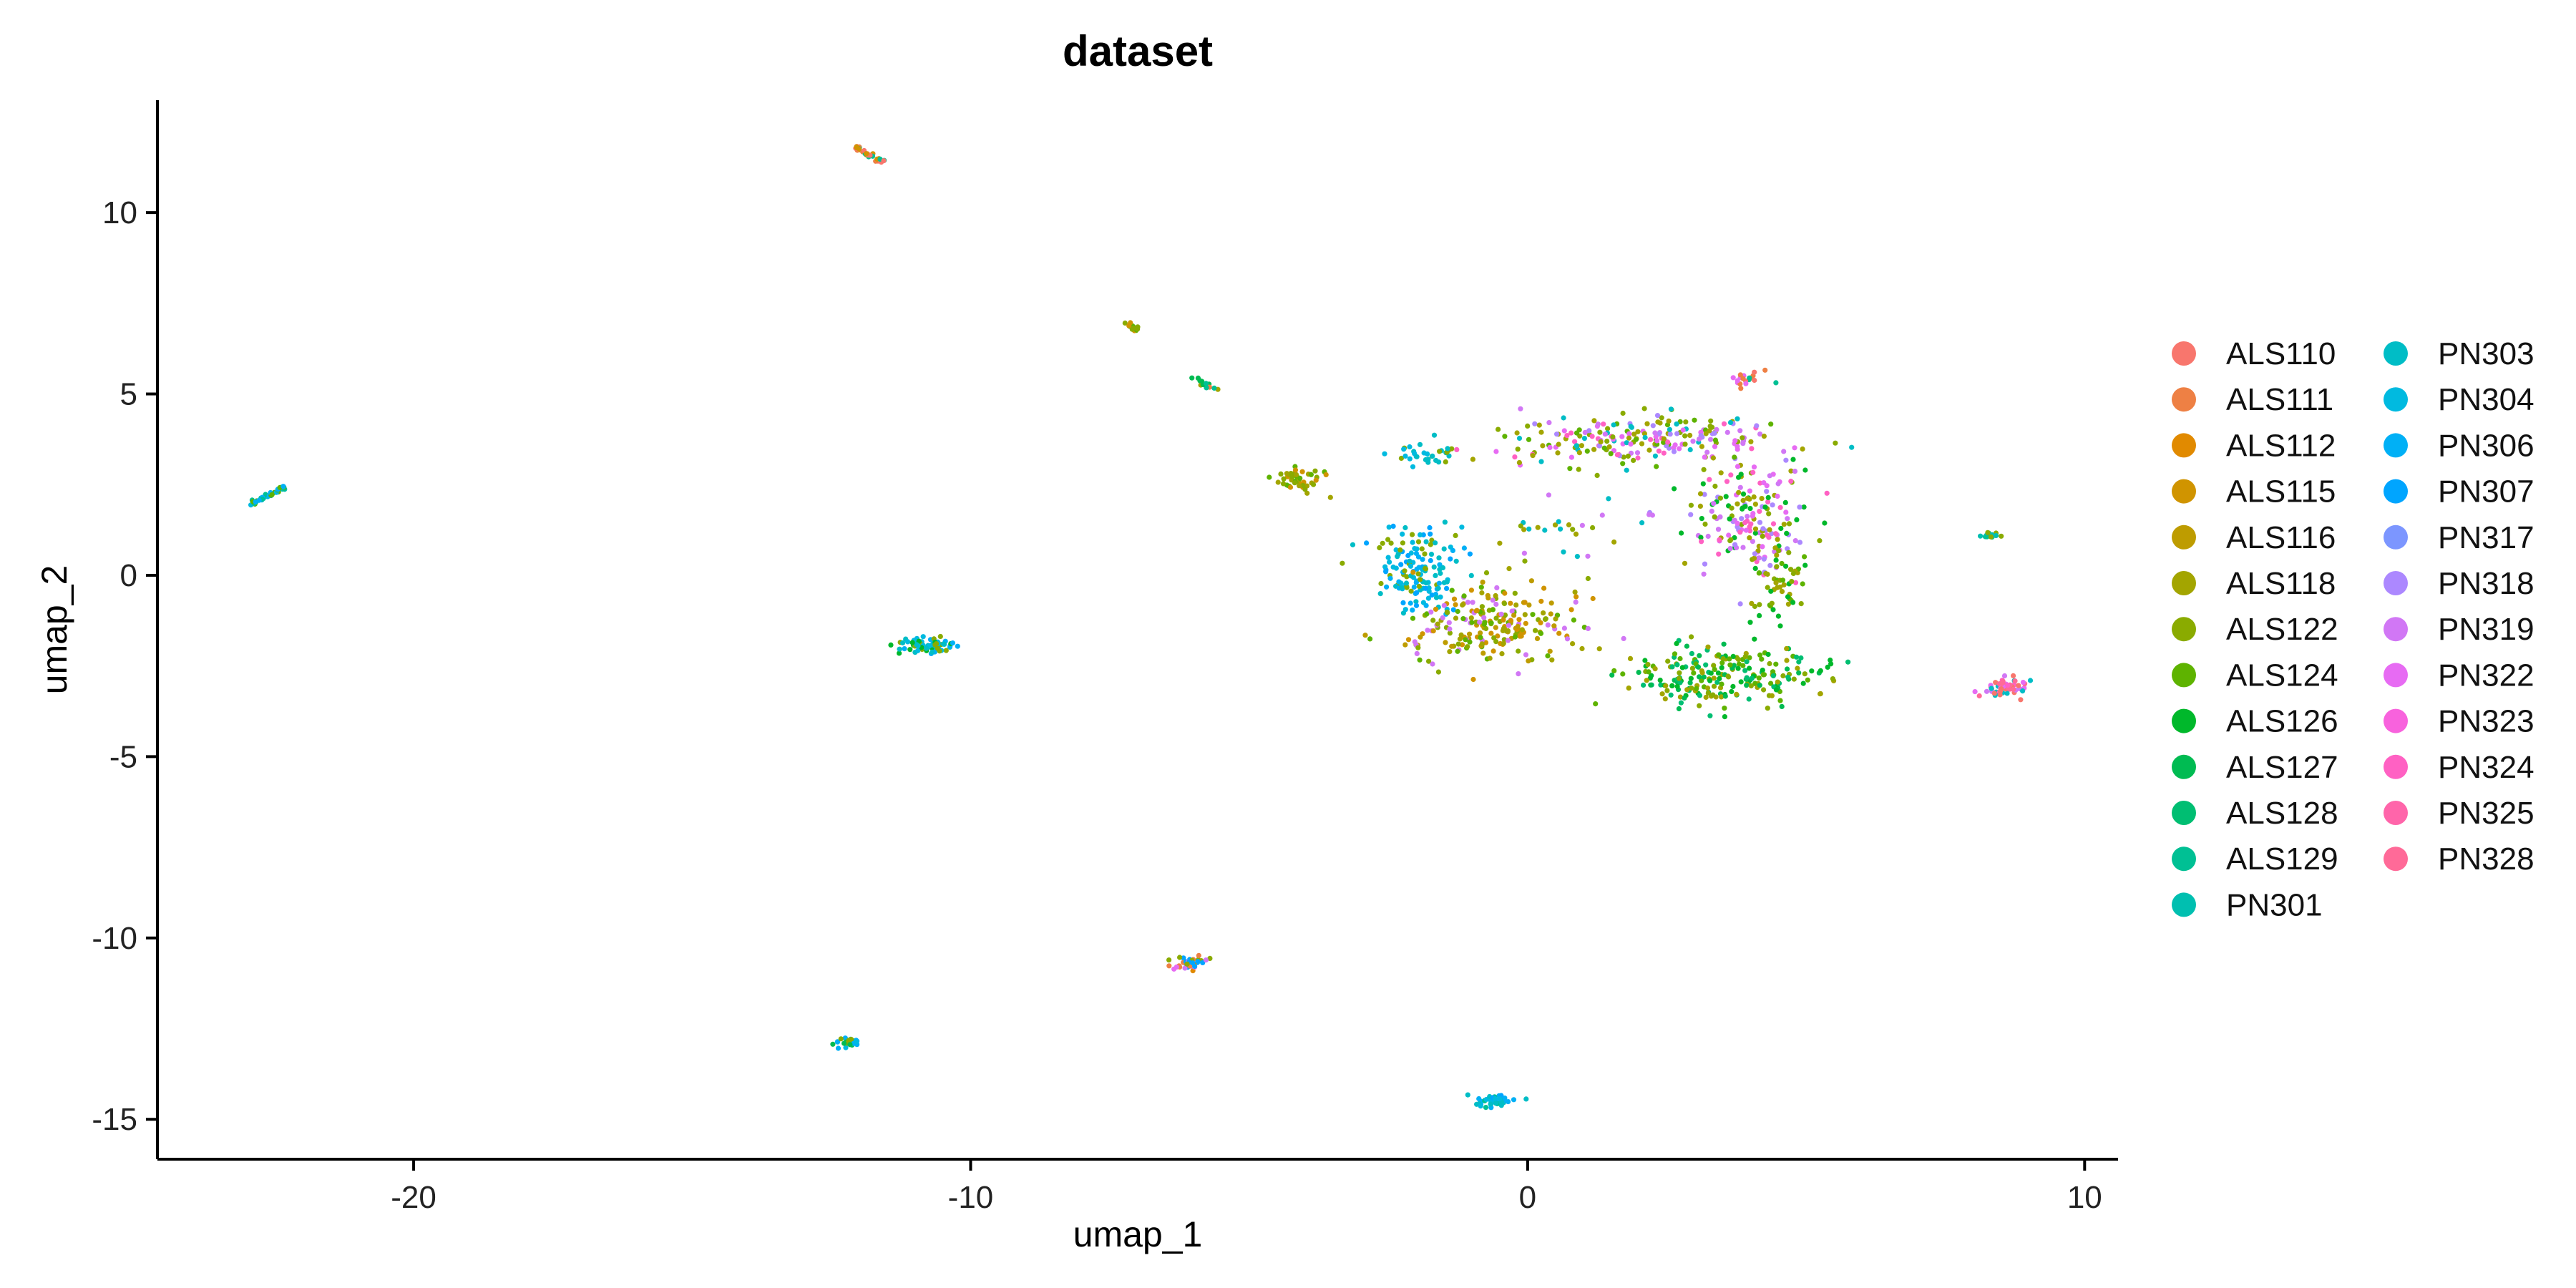 This screenshot has width=2576, height=1288. I want to click on legend-label: ALS112, so click(2281, 445).